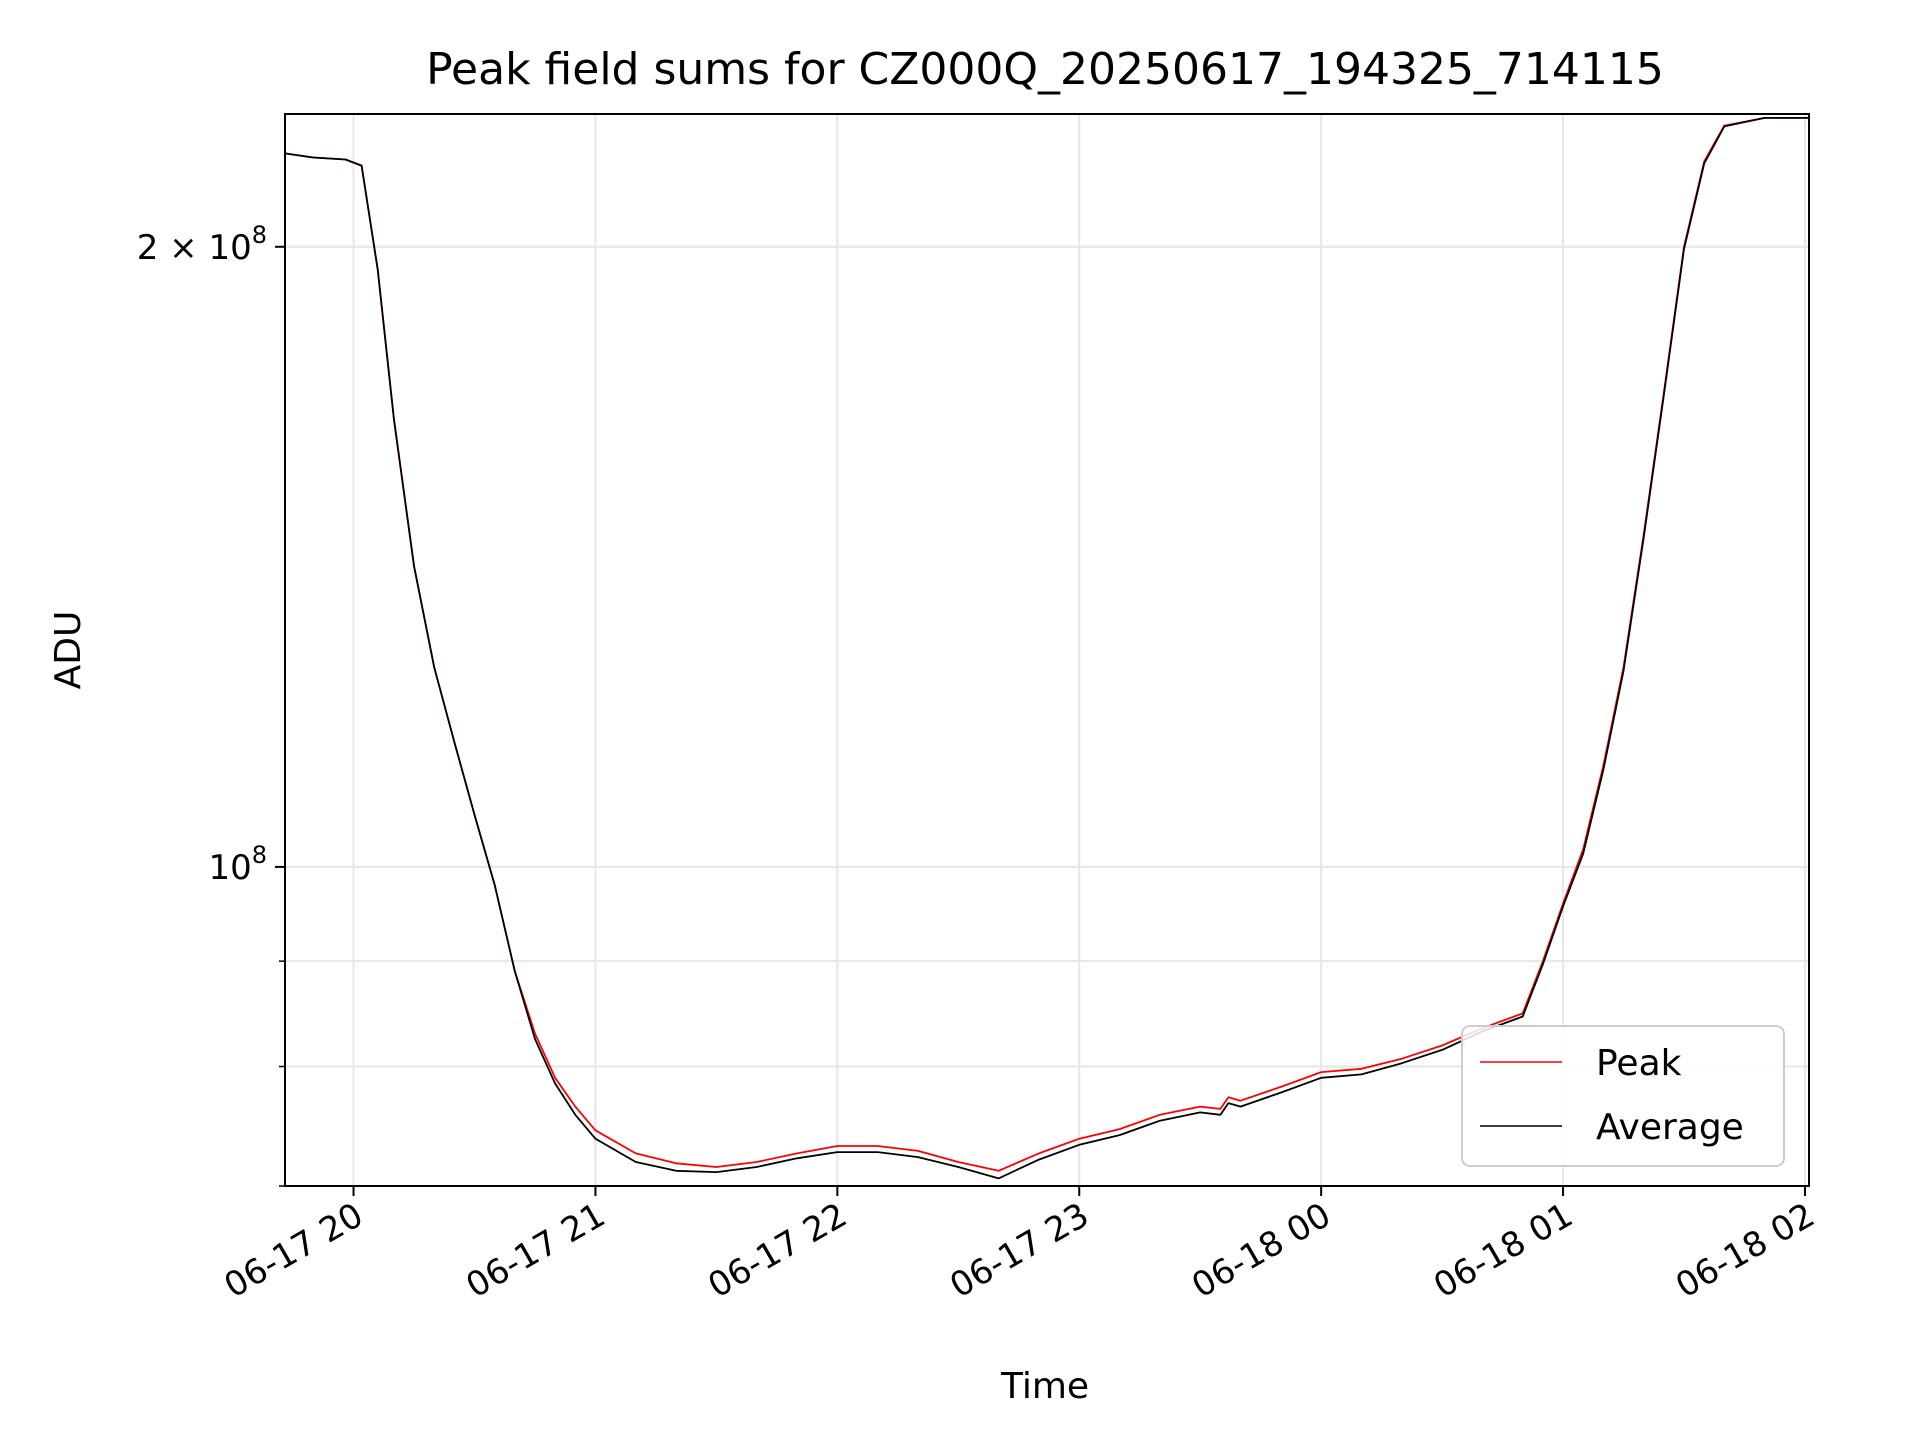  What do you see at coordinates (229, 868) in the screenshot?
I see `y-tick-label-base: 10` at bounding box center [229, 868].